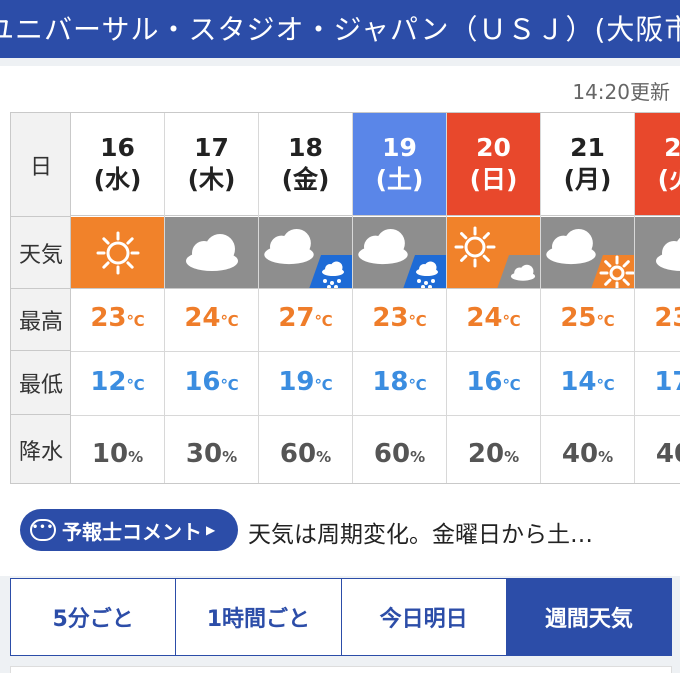 This screenshot has height=673, width=680. Describe the element at coordinates (672, 147) in the screenshot. I see `day-number: 22` at that location.